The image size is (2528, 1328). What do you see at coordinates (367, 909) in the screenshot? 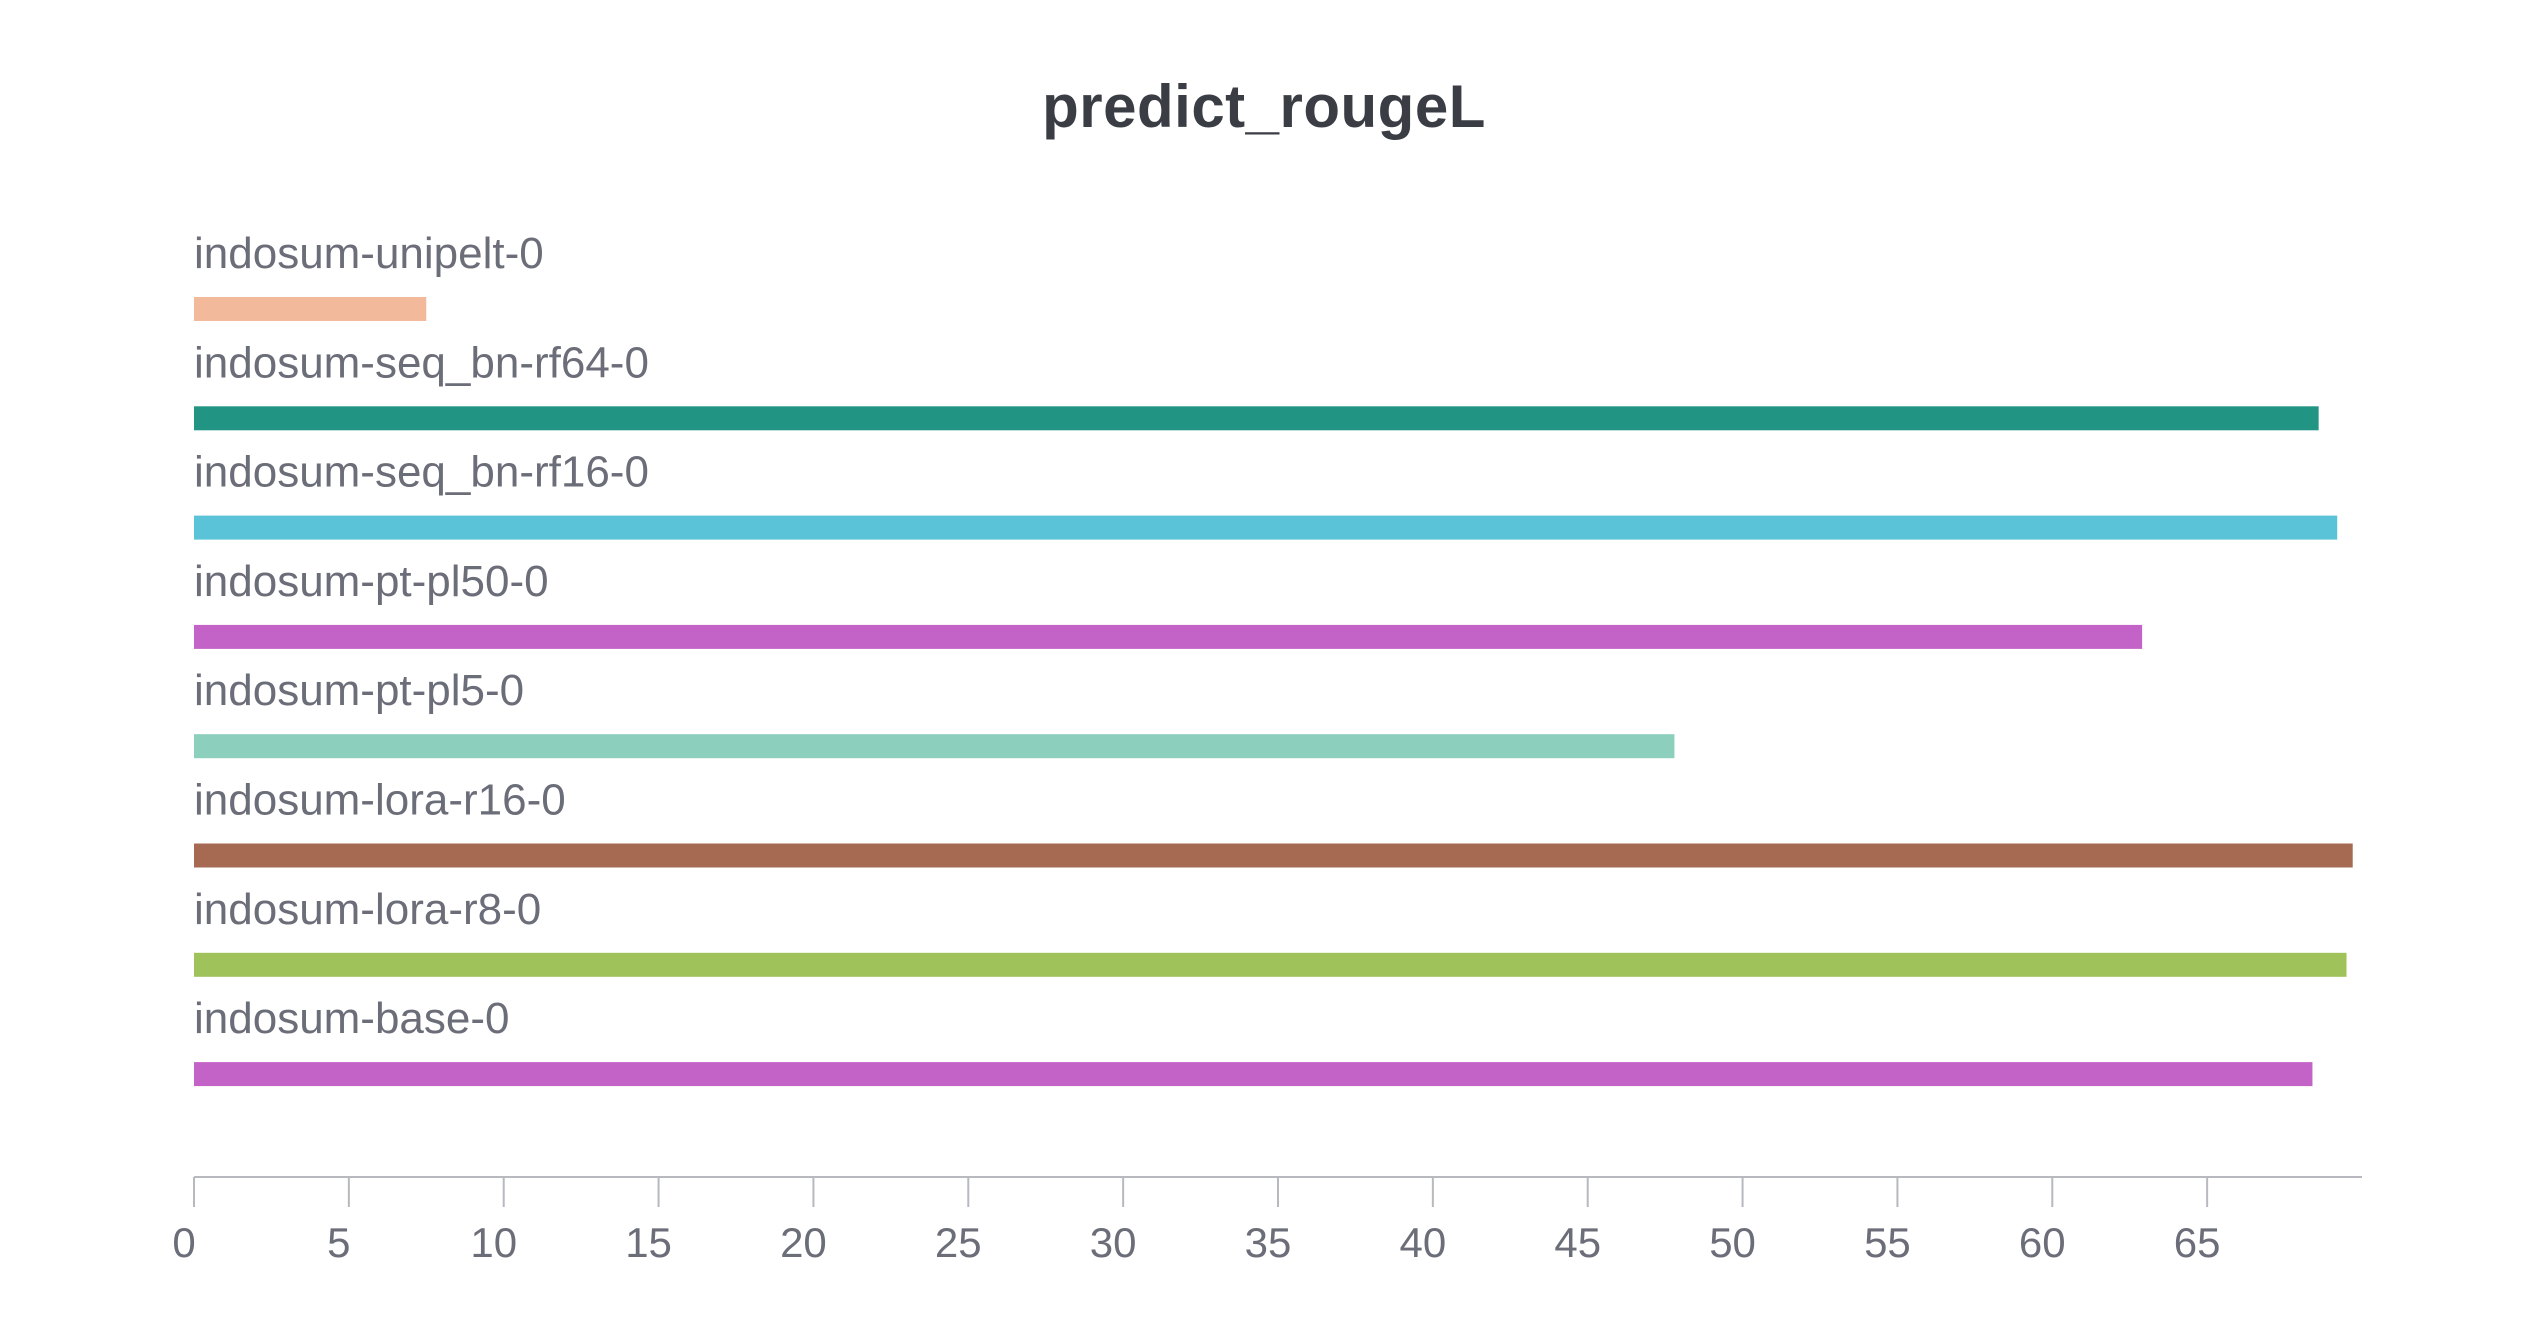
I see `bar-label: indosum-lora-r8-0` at bounding box center [367, 909].